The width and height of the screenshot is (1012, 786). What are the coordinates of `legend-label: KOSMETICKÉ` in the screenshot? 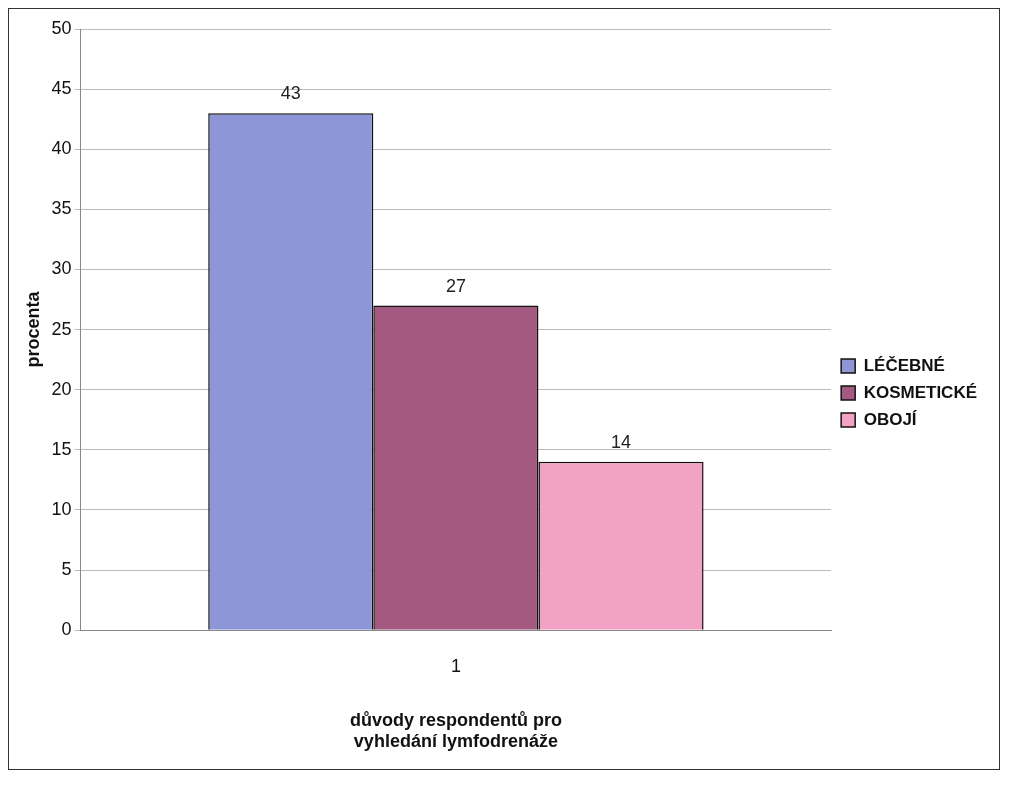 It's located at (920, 392).